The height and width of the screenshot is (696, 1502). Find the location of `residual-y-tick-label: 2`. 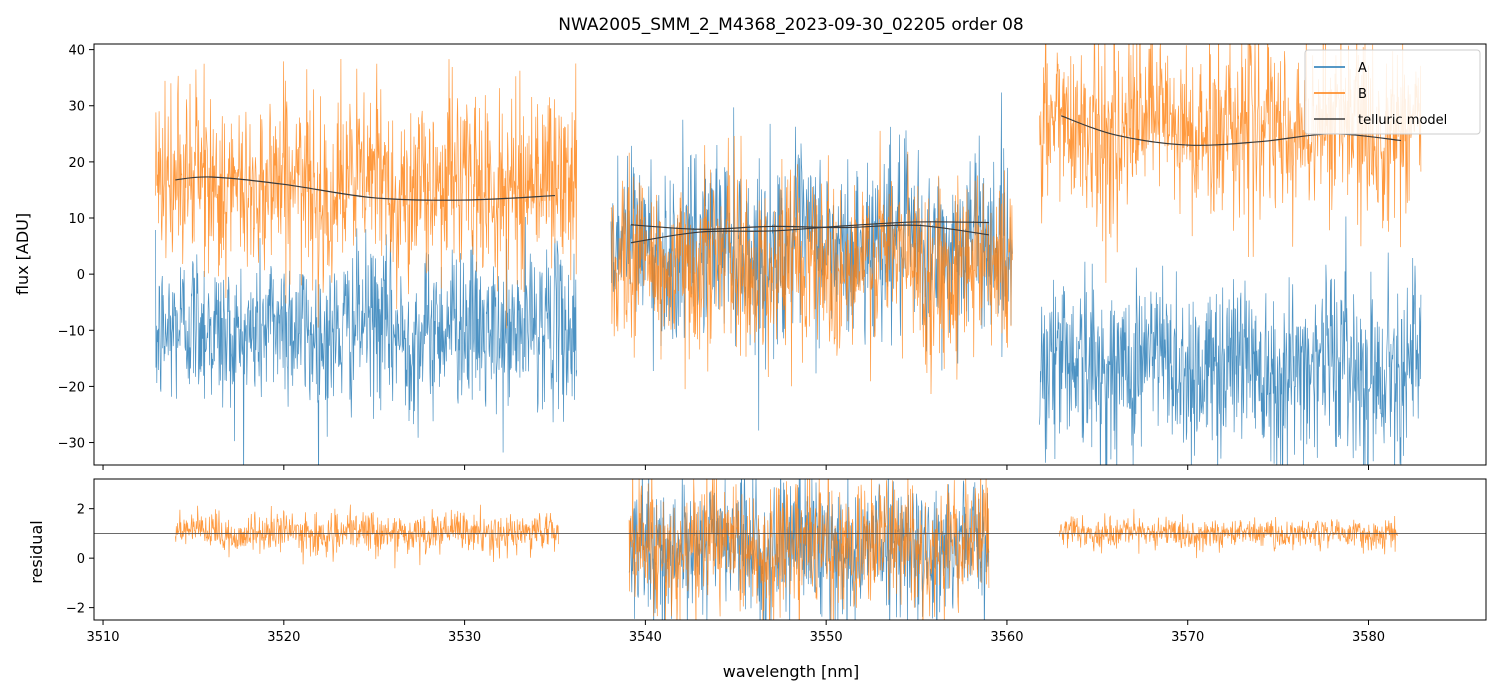

residual-y-tick-label: 2 is located at coordinates (81, 510).